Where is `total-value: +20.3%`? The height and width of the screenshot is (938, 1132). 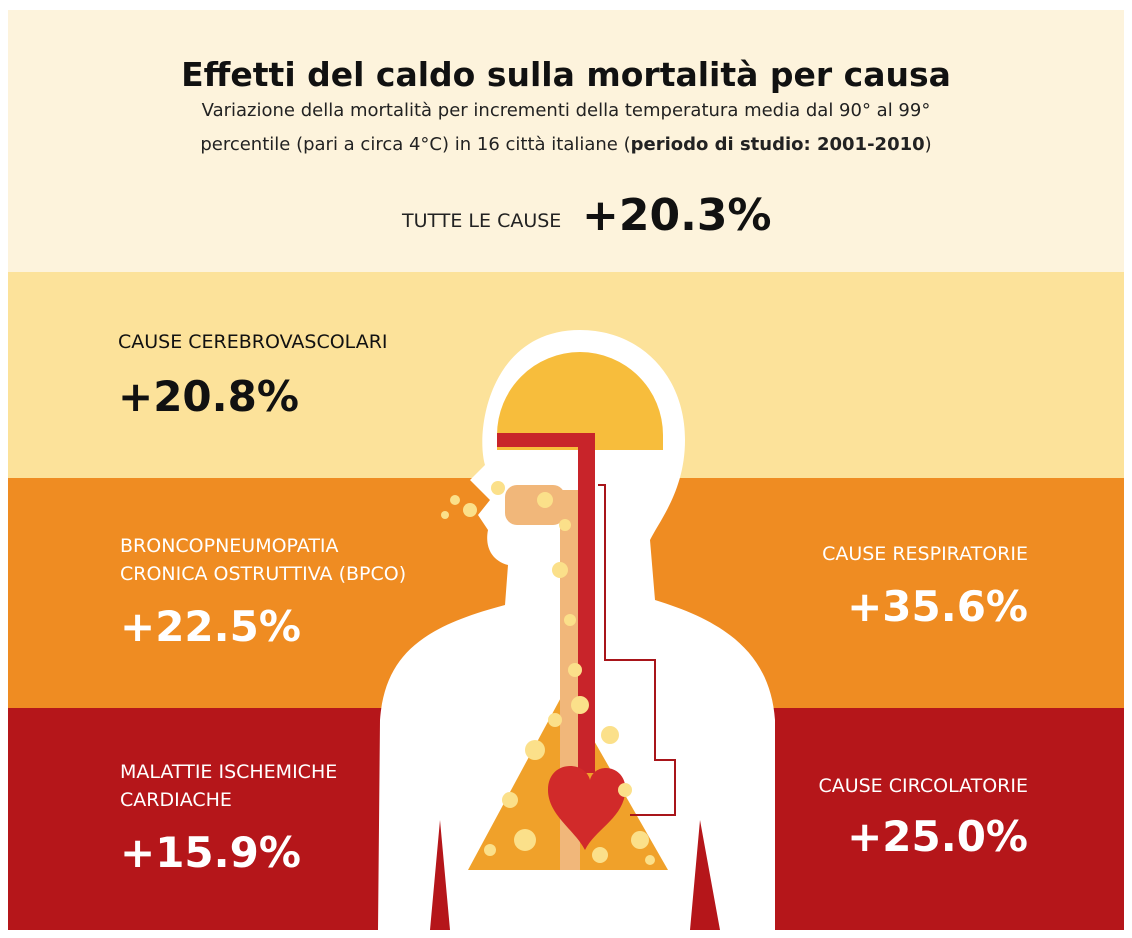 total-value: +20.3% is located at coordinates (677, 215).